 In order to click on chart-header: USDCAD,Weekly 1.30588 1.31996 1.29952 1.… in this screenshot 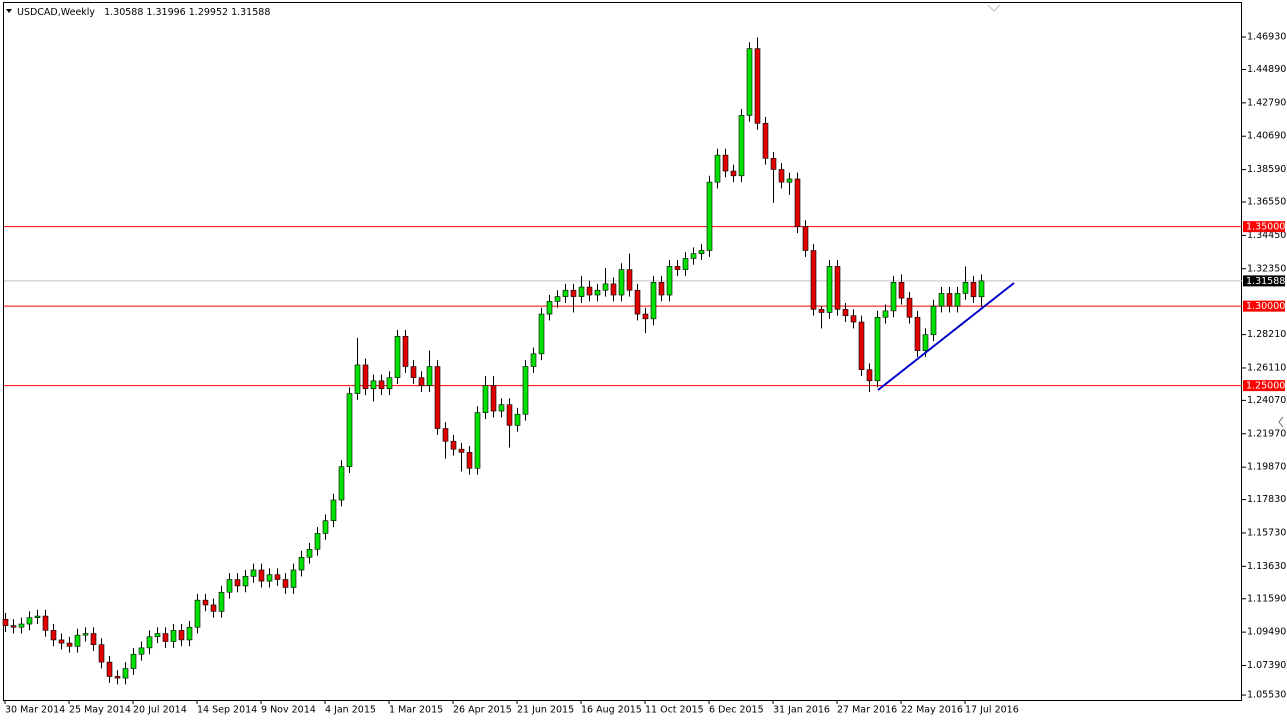, I will do `click(143, 12)`.